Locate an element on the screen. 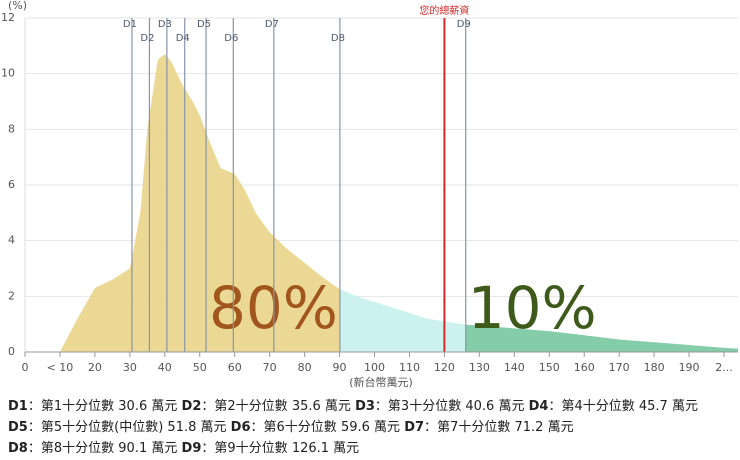 The width and height of the screenshot is (740, 460). y-tick-label: 2 is located at coordinates (11, 295).